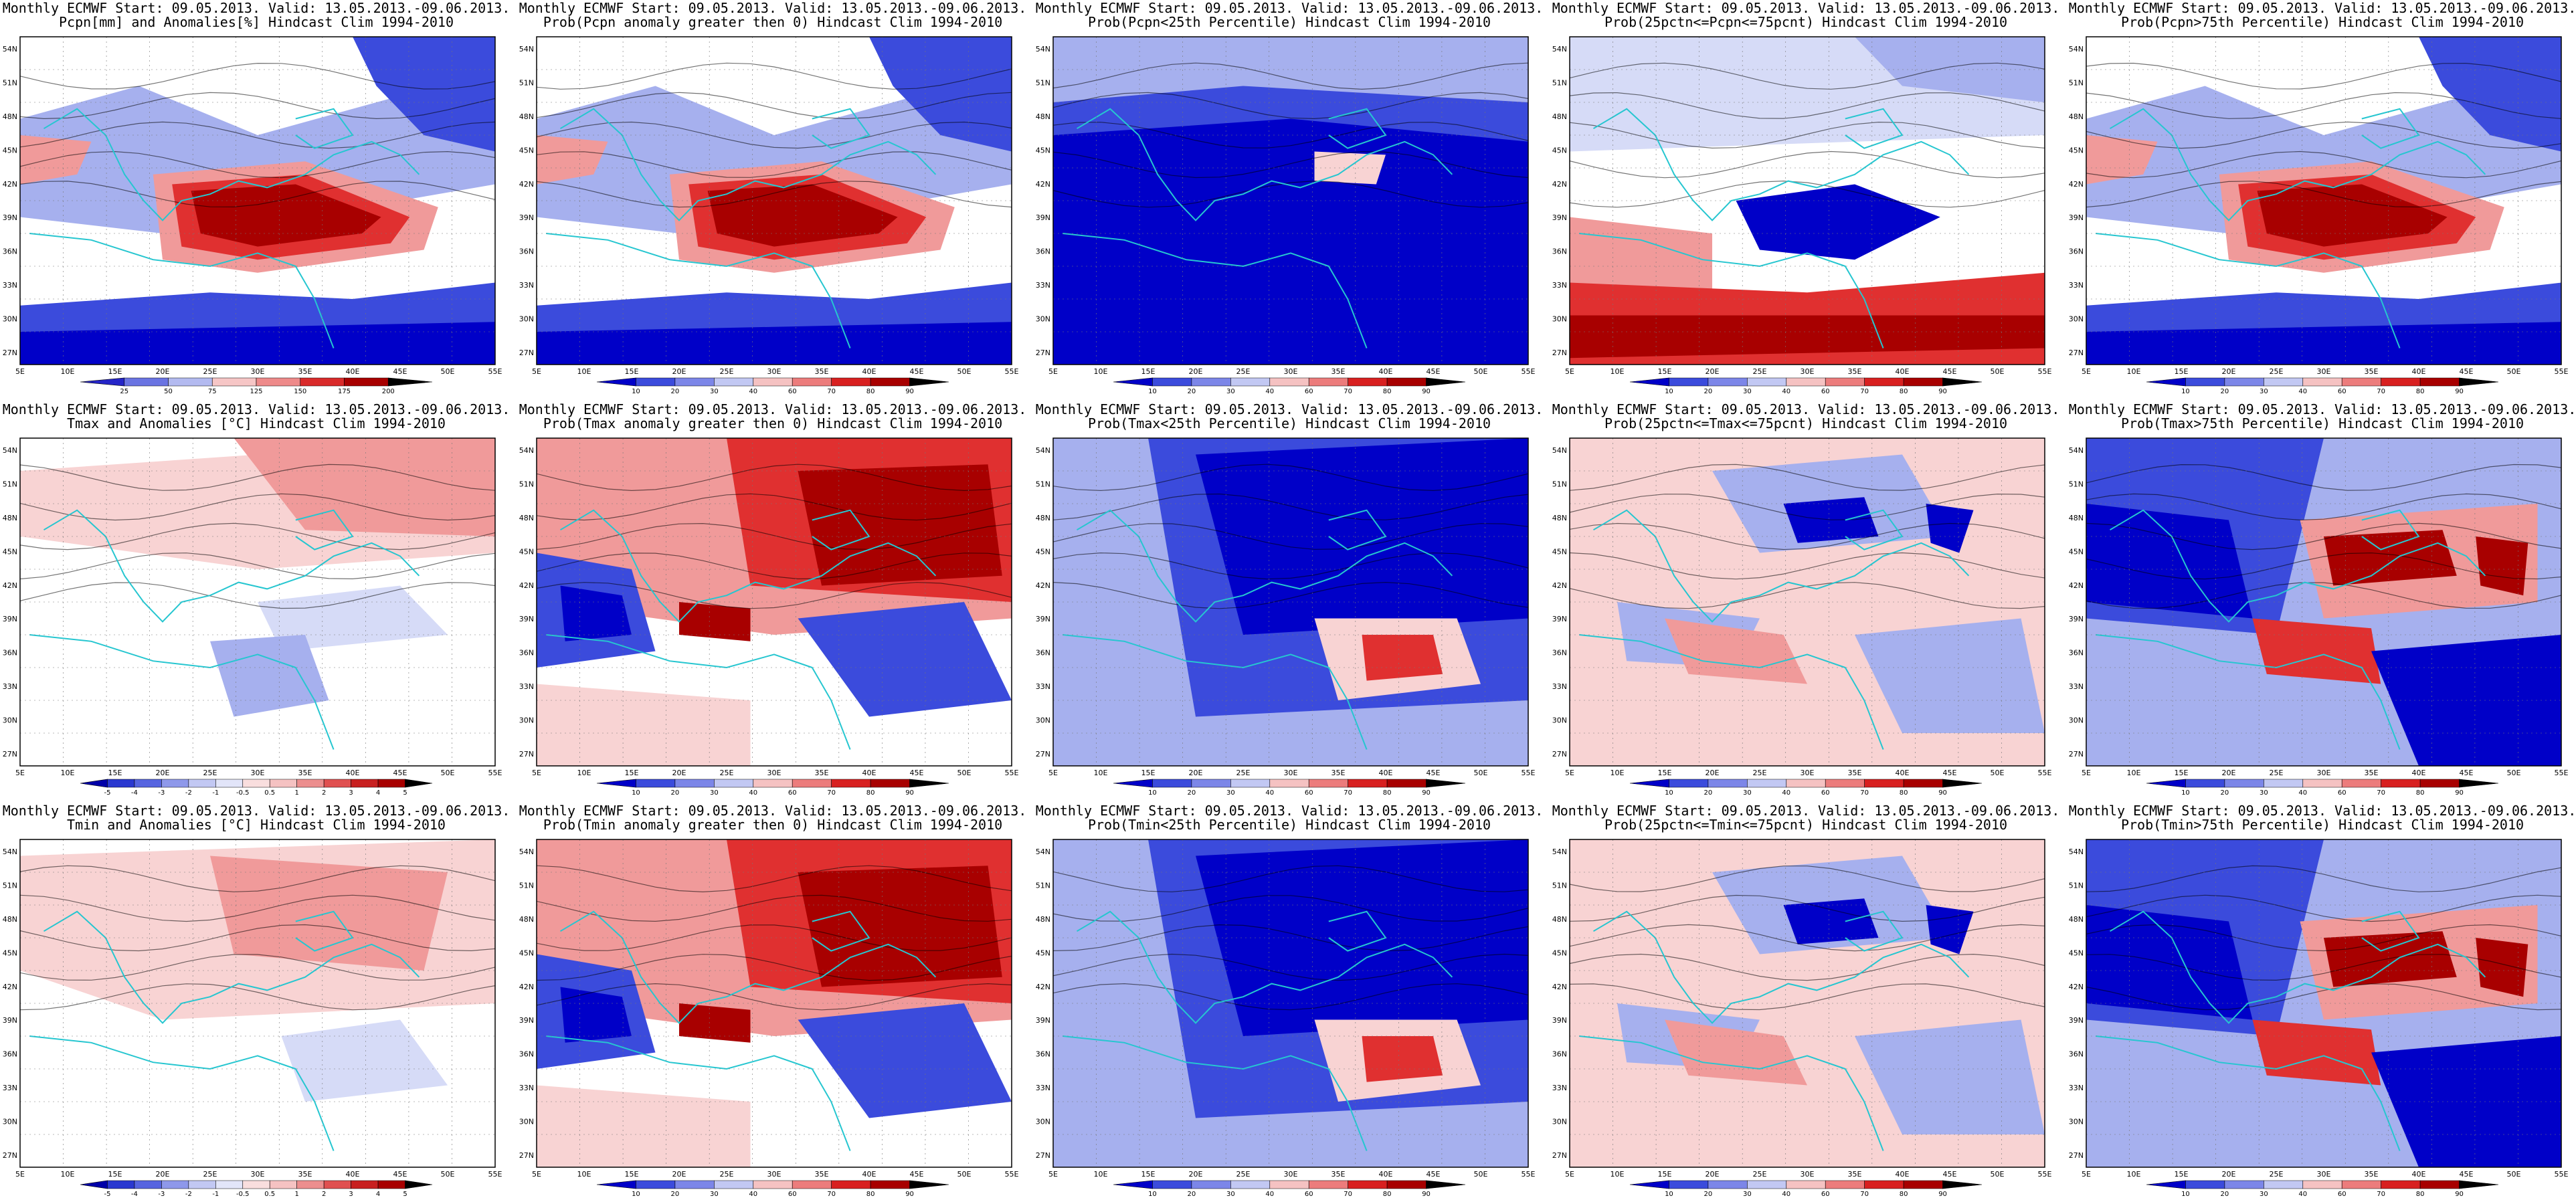  I want to click on colorbar-label: 30, so click(2264, 793).